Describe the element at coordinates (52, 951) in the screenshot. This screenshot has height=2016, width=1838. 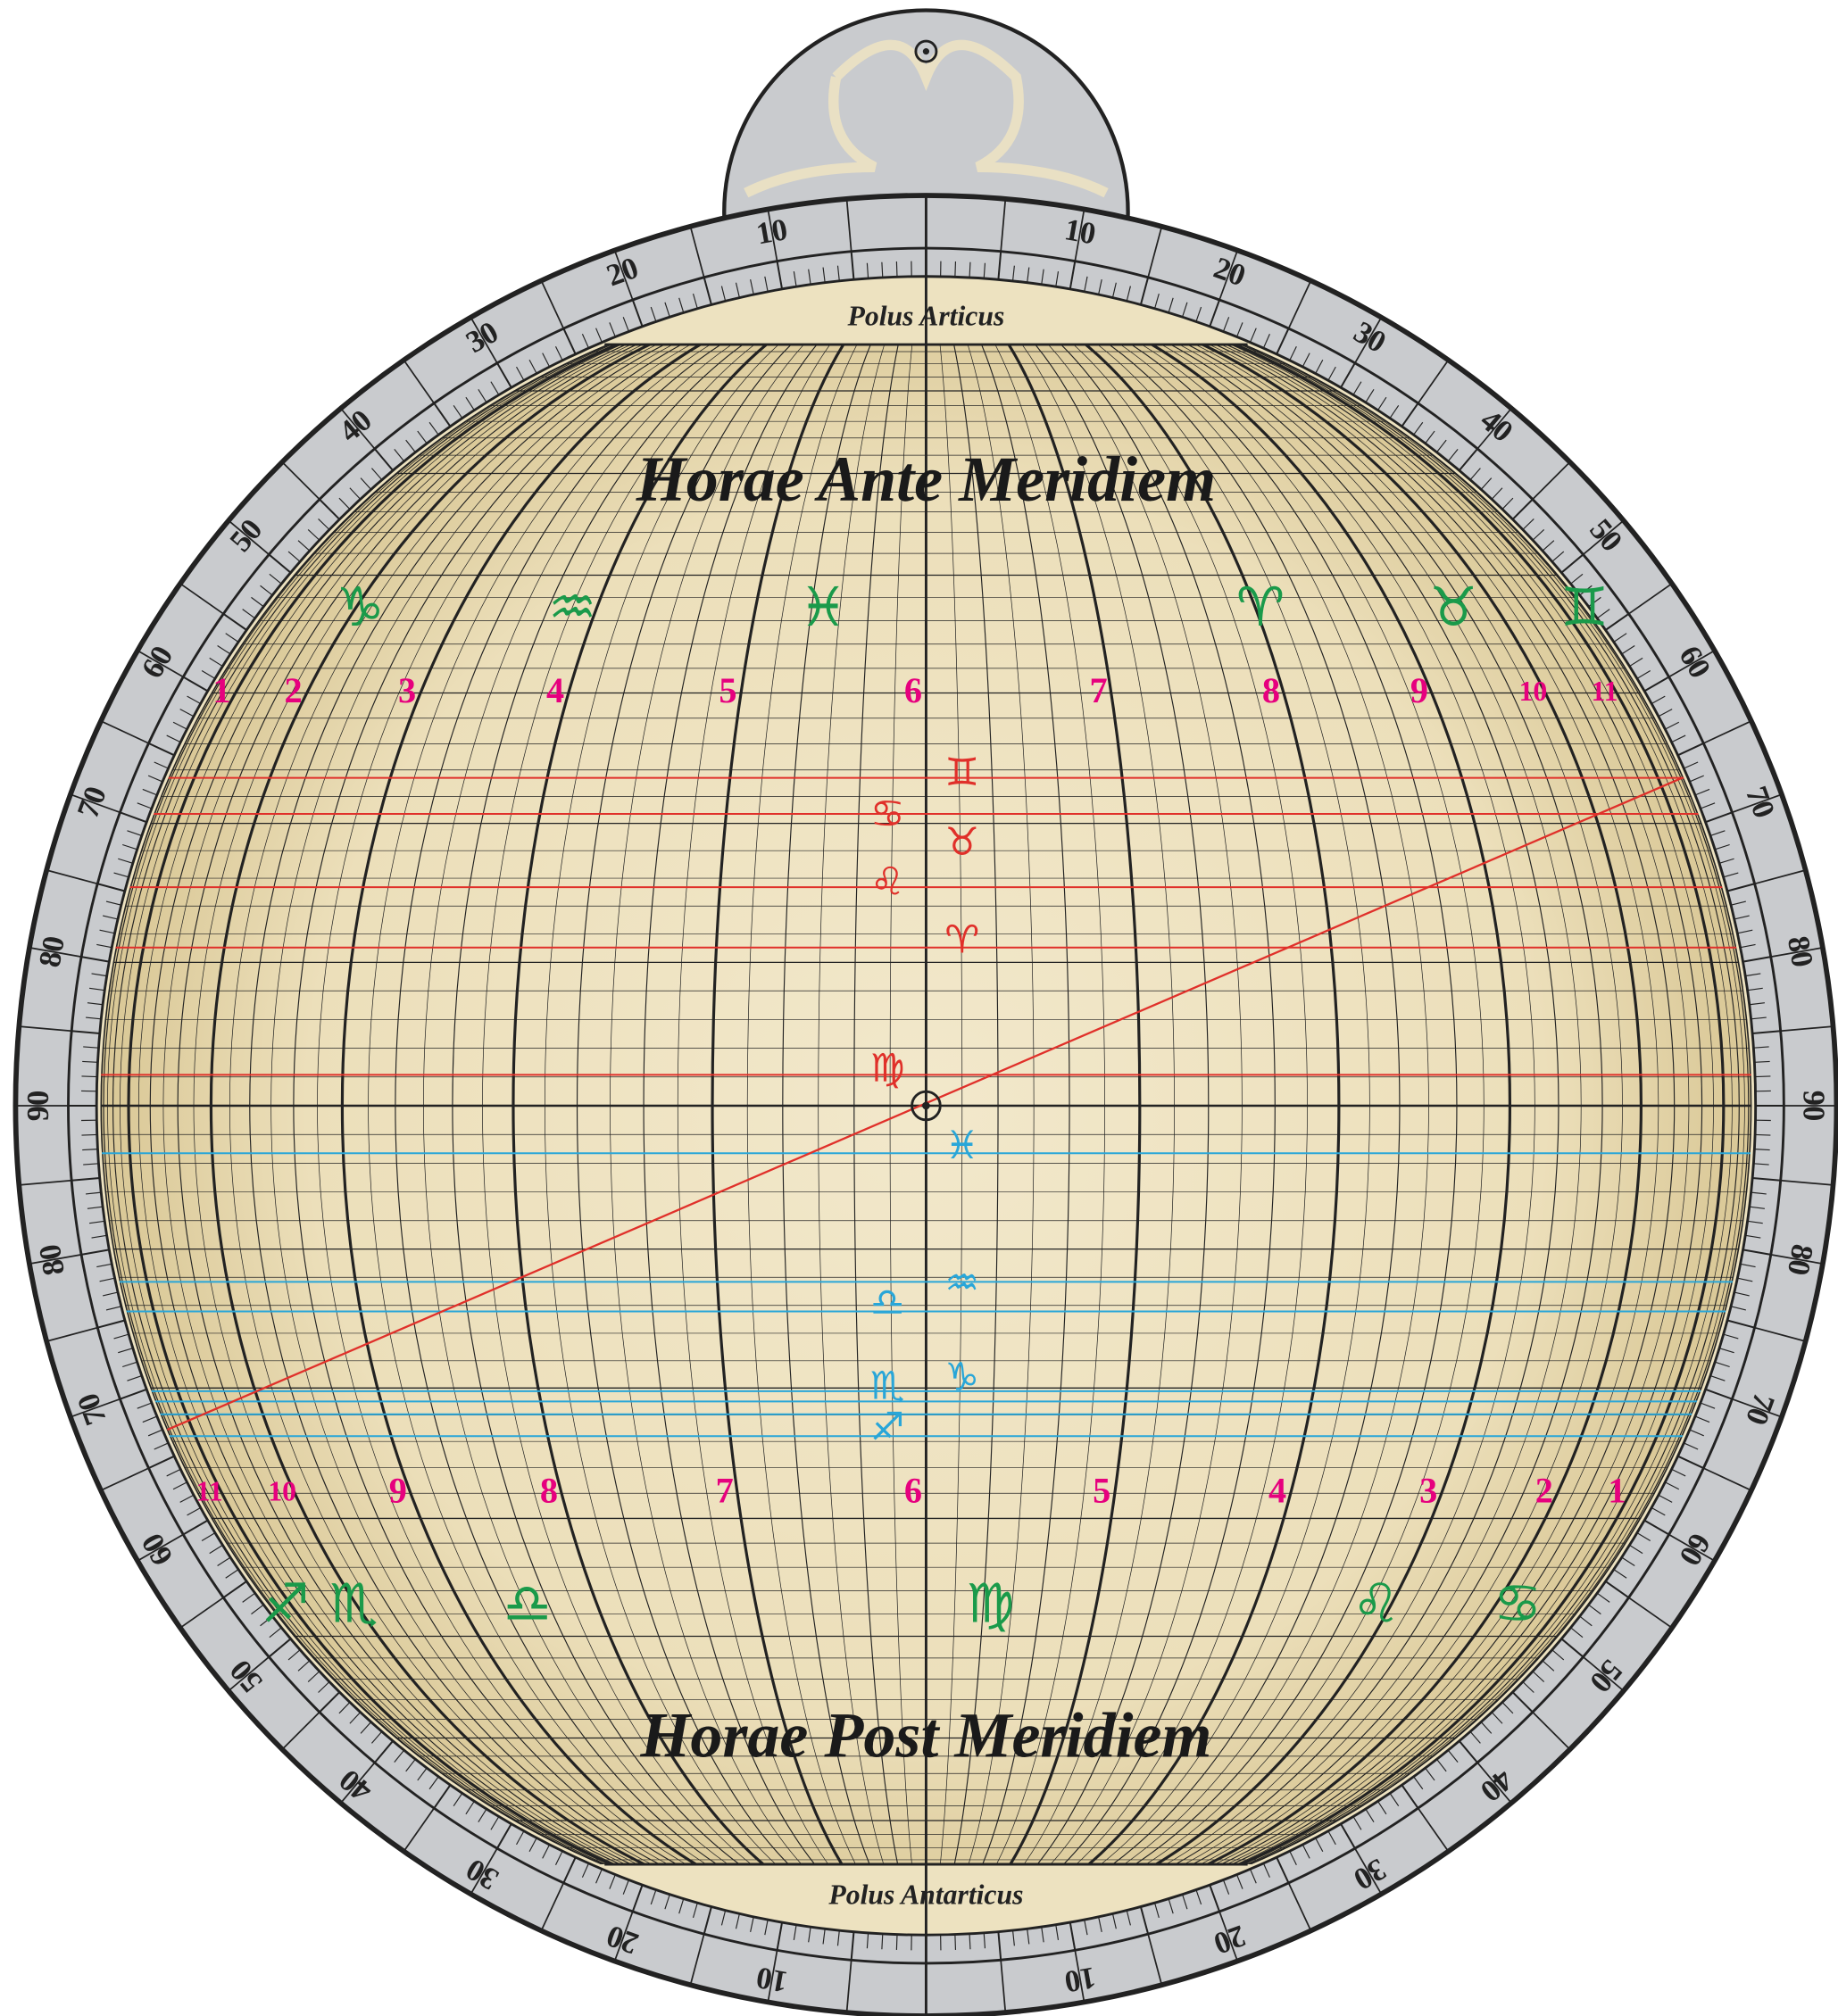
I see `rim-label: 80` at that location.